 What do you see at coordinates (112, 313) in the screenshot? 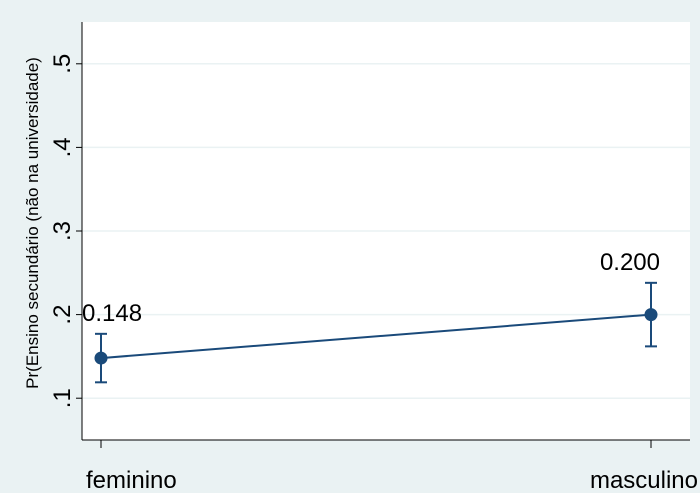
I see `data-label: 0.148` at bounding box center [112, 313].